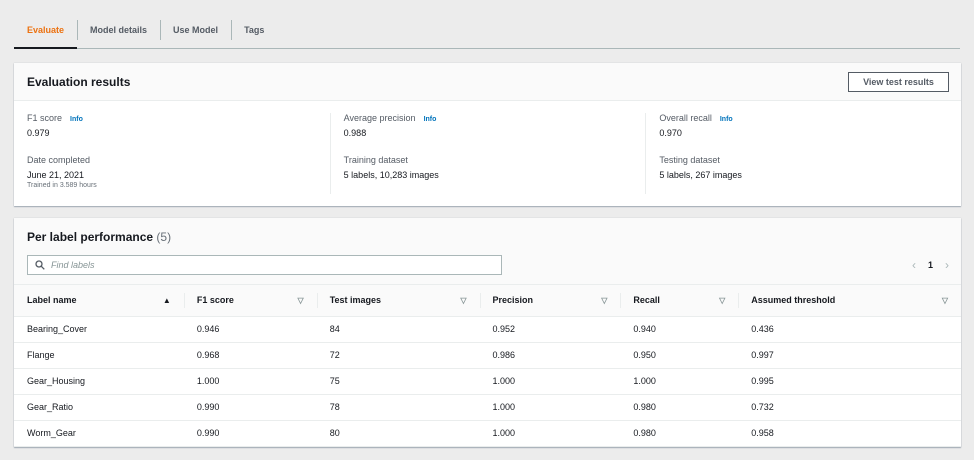 The width and height of the screenshot is (974, 460). What do you see at coordinates (398, 355) in the screenshot?
I see `table-cell: 72` at bounding box center [398, 355].